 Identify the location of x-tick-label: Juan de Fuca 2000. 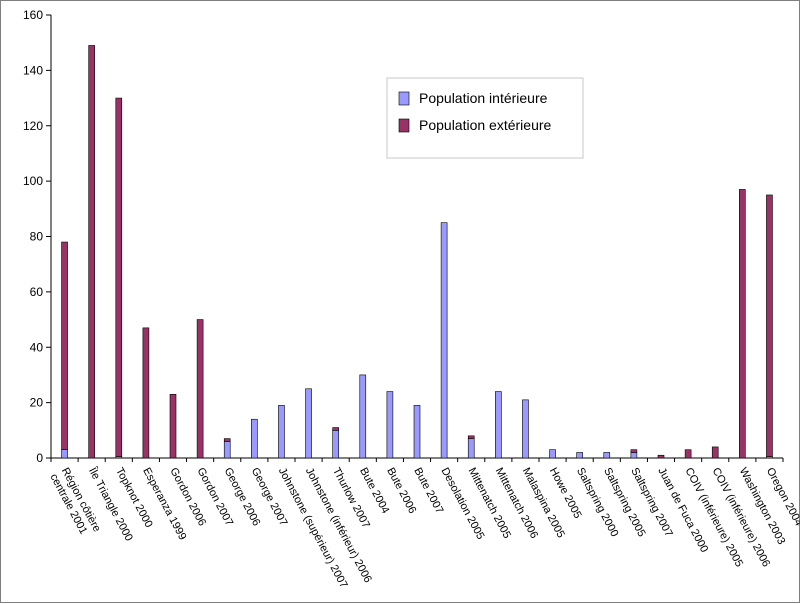
(682, 510).